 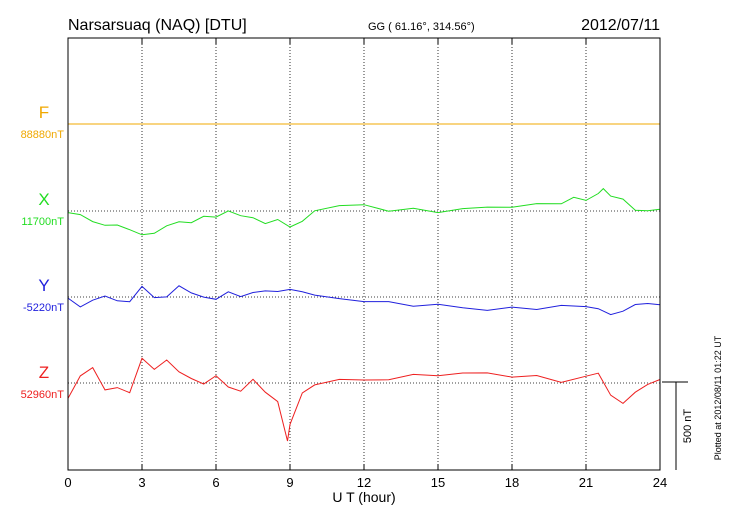 I want to click on scale-bar-label: 500 nT, so click(x=688, y=426).